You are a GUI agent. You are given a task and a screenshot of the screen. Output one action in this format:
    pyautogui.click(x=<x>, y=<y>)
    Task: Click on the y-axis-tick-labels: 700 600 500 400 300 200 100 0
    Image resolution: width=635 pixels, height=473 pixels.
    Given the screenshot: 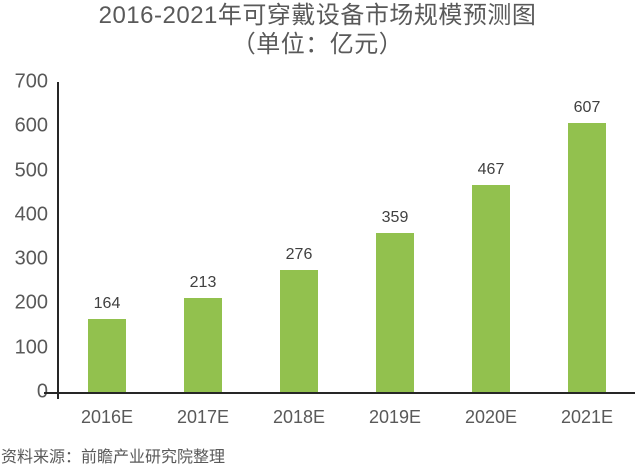 What is the action you would take?
    pyautogui.click(x=24, y=237)
    